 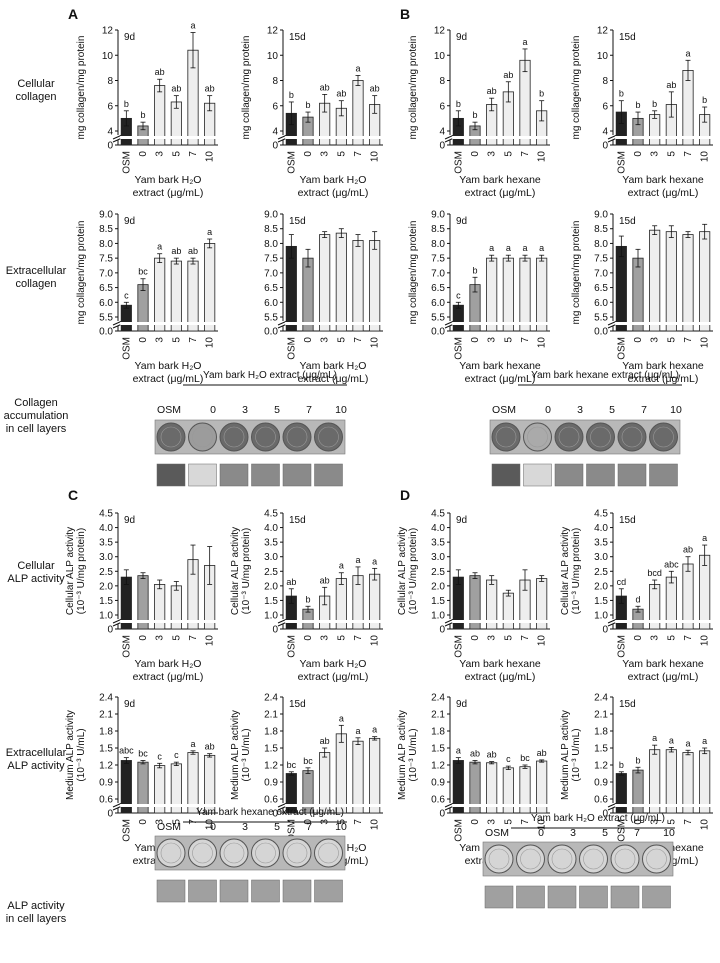 I want to click on y-axis-label: Medium ALP activity, so click(x=565, y=755).